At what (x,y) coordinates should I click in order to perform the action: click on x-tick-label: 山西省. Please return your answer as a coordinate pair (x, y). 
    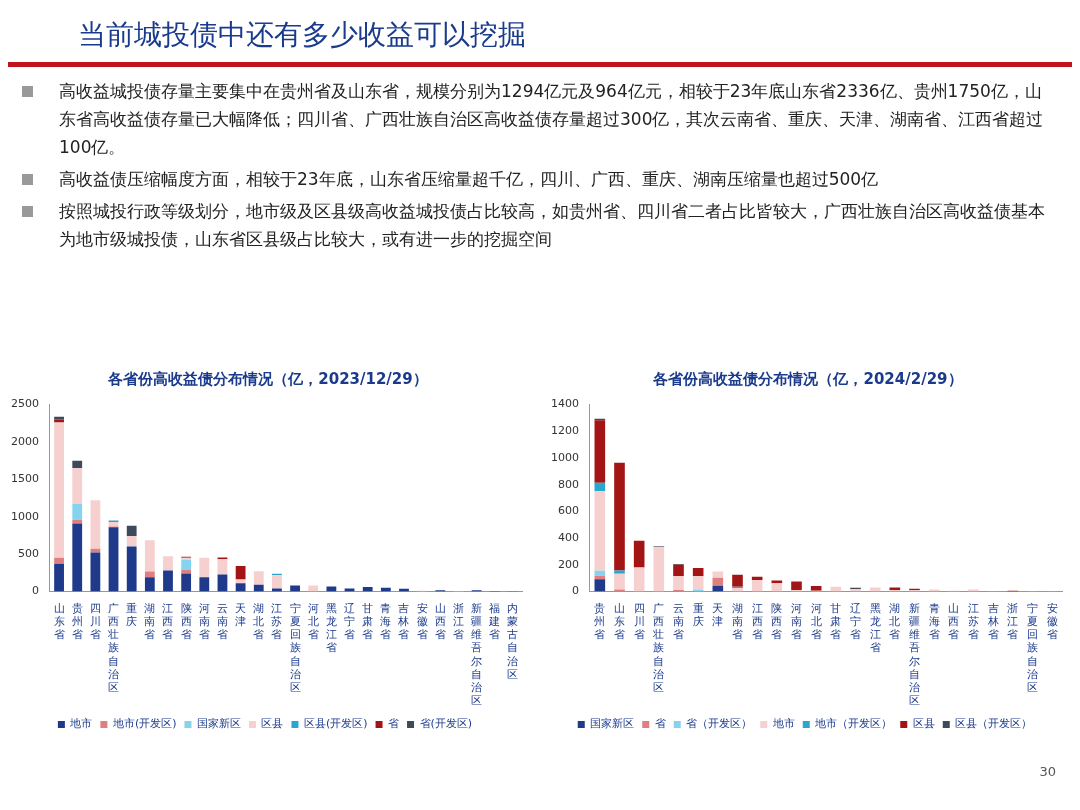
    Looking at the image, I should click on (440, 621).